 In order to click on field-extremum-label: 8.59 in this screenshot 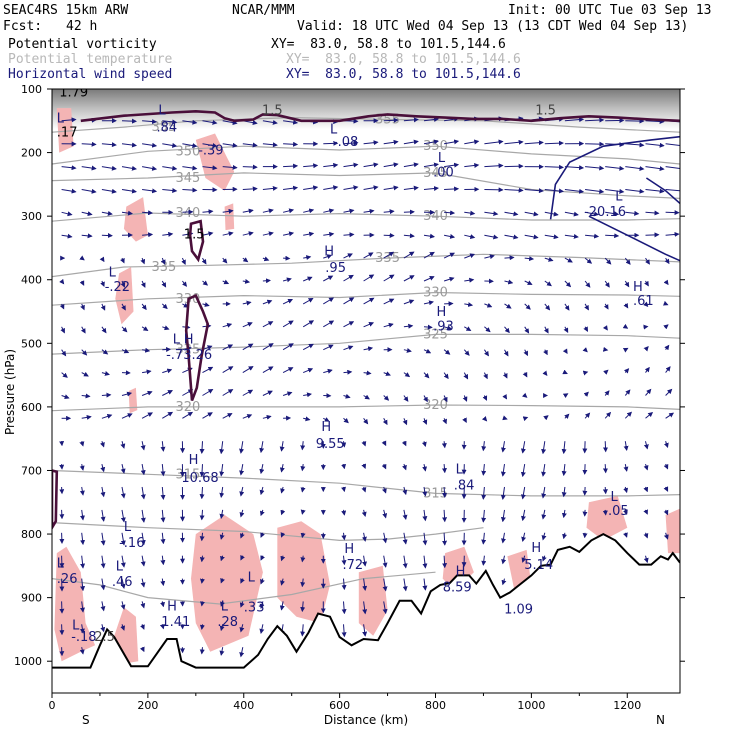, I will do `click(457, 587)`.